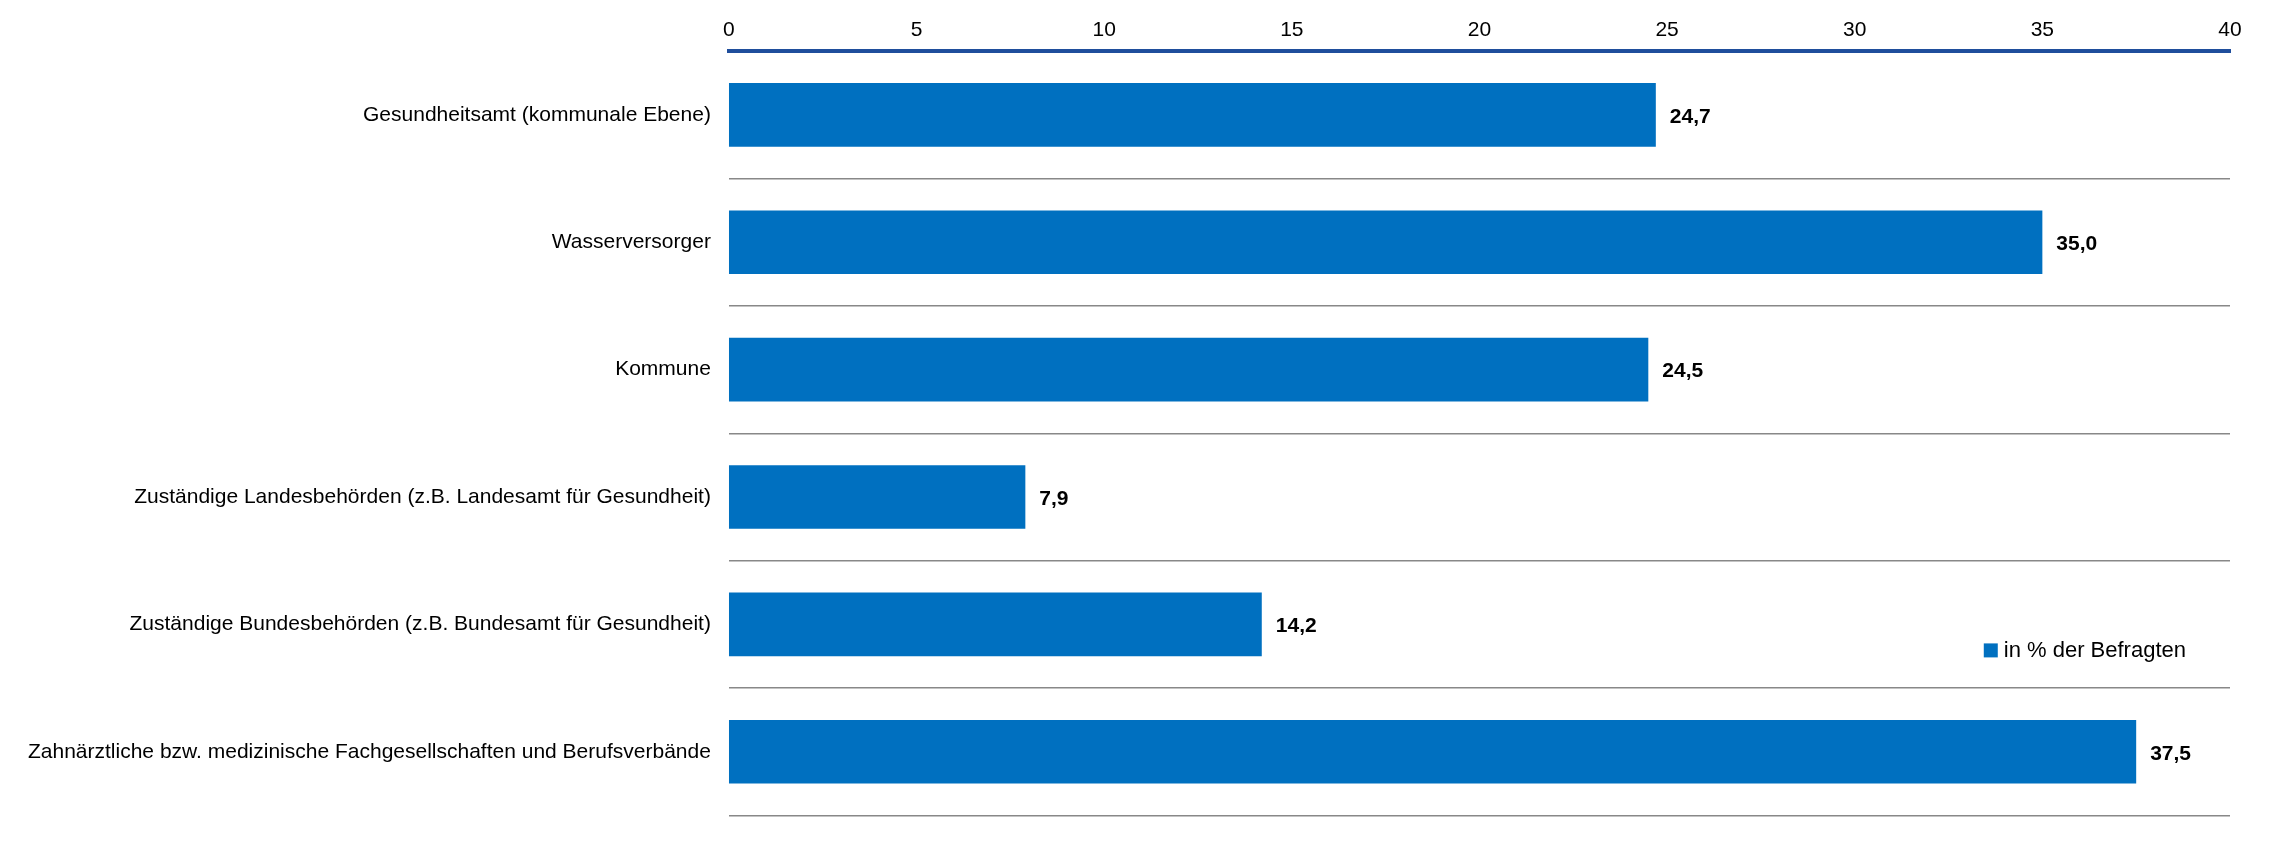 The image size is (2270, 846). What do you see at coordinates (1292, 29) in the screenshot?
I see `x-tick-label: 15` at bounding box center [1292, 29].